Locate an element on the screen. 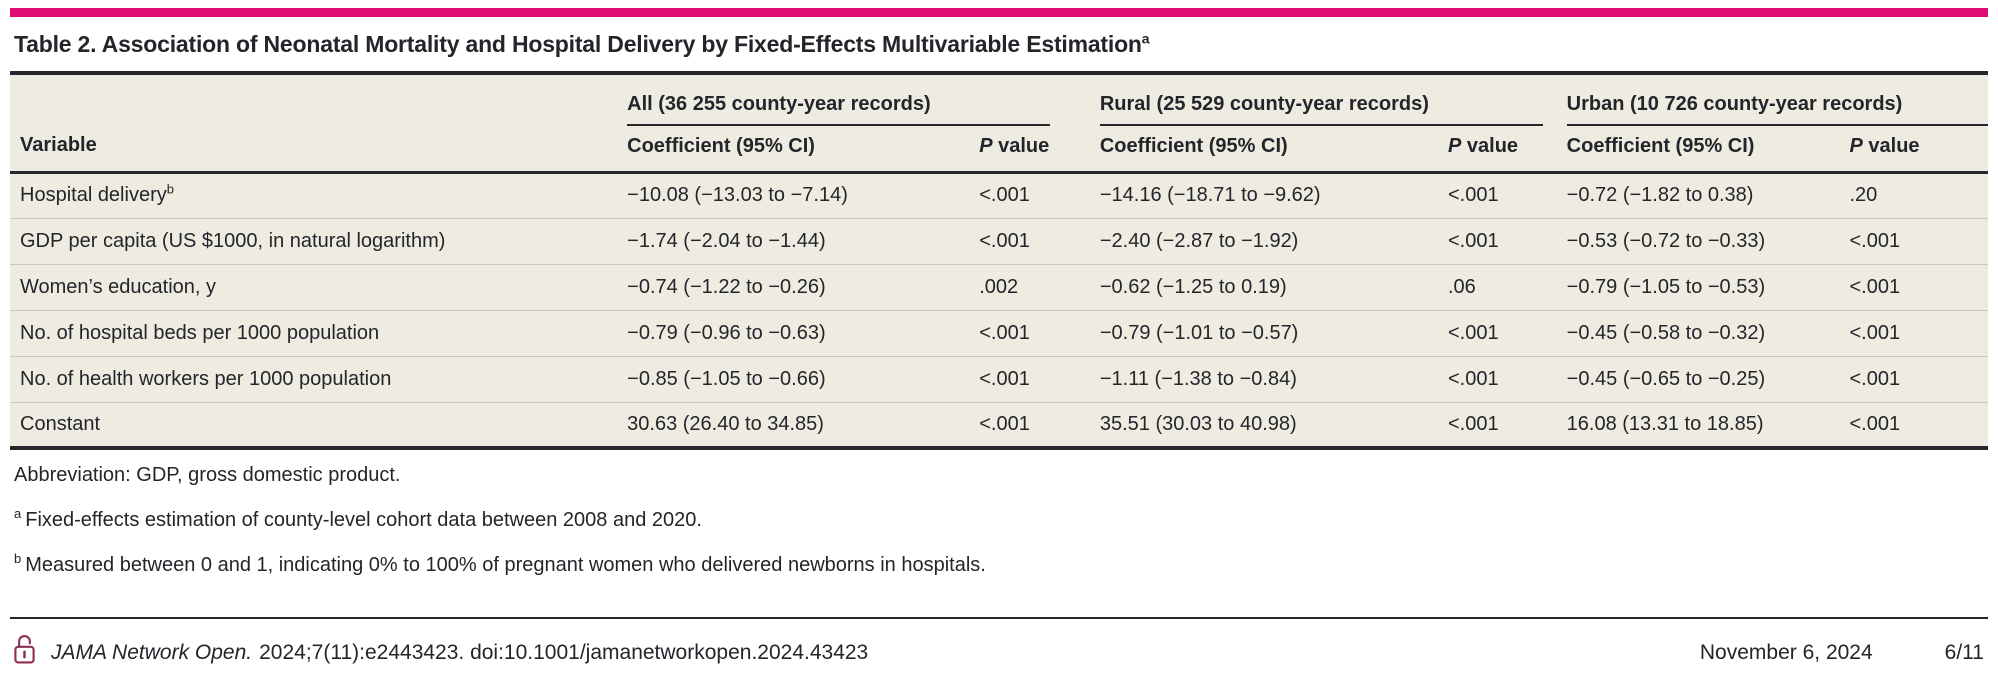  cell-variable: Constant is located at coordinates (319, 424).